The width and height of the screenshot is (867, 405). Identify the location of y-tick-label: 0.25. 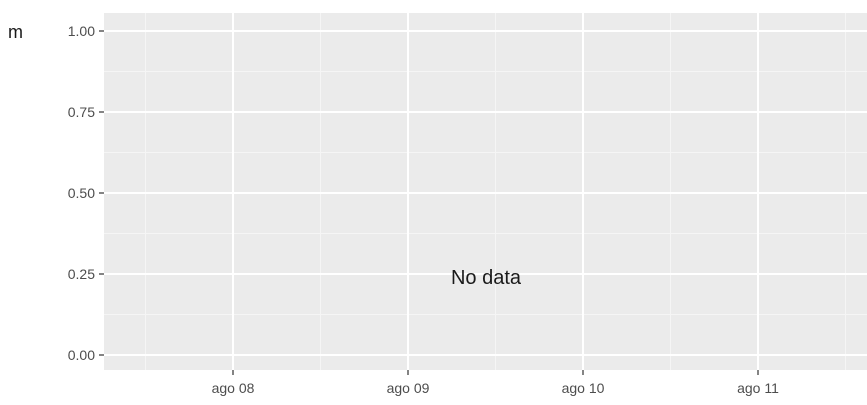
(81, 274).